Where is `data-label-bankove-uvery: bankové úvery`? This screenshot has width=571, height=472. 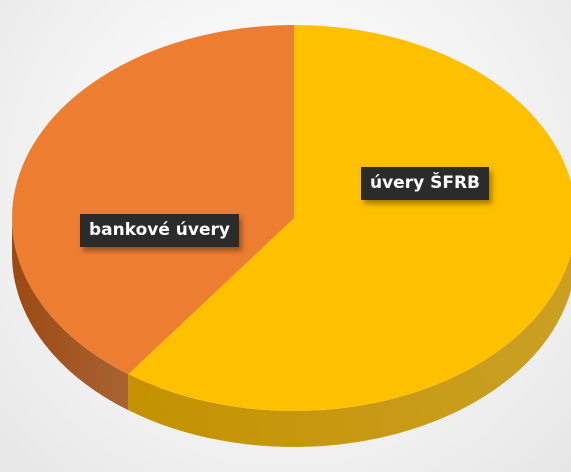 data-label-bankove-uvery: bankové úvery is located at coordinates (159, 230).